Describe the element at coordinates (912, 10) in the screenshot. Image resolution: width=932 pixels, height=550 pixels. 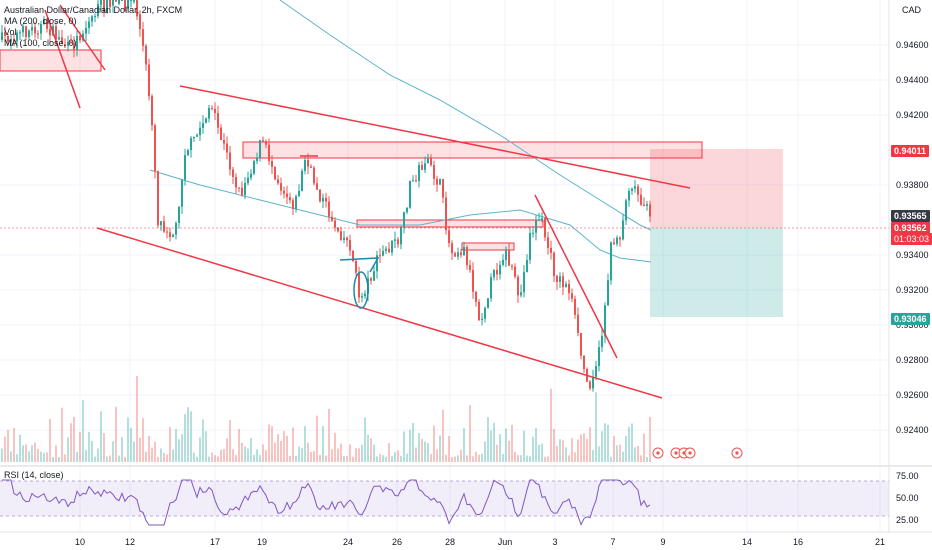
I see `currency-label: CAD` at that location.